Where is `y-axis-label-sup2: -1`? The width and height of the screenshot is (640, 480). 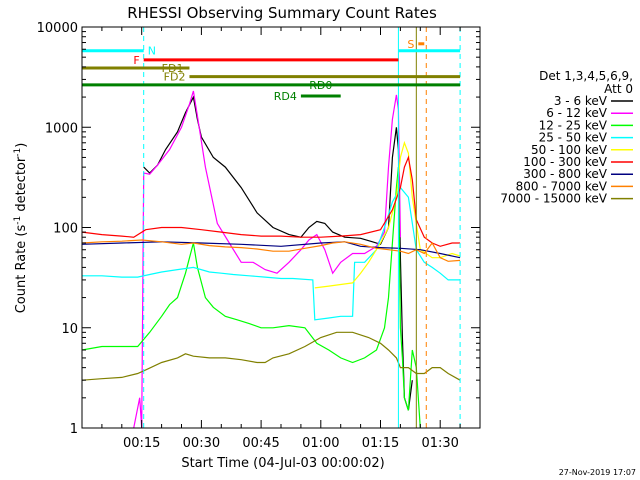
y-axis-label-sup2: -1 is located at coordinates (18, 152).